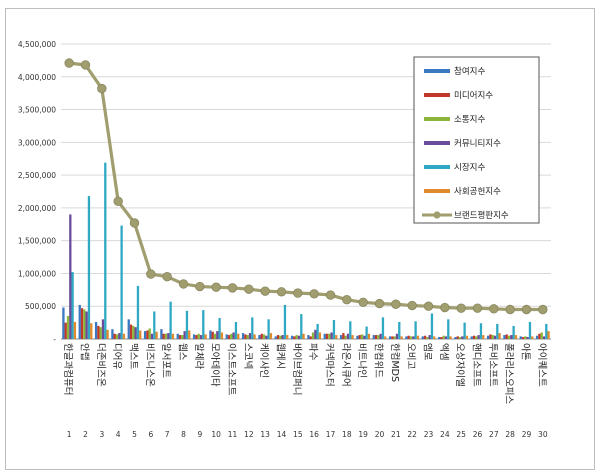 The width and height of the screenshot is (600, 475). I want to click on rank-label: 2, so click(85, 434).